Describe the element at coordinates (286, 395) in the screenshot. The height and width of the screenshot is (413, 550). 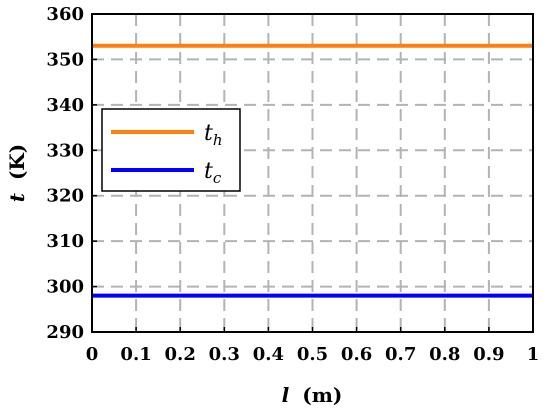
I see `x-axis-var: l` at that location.